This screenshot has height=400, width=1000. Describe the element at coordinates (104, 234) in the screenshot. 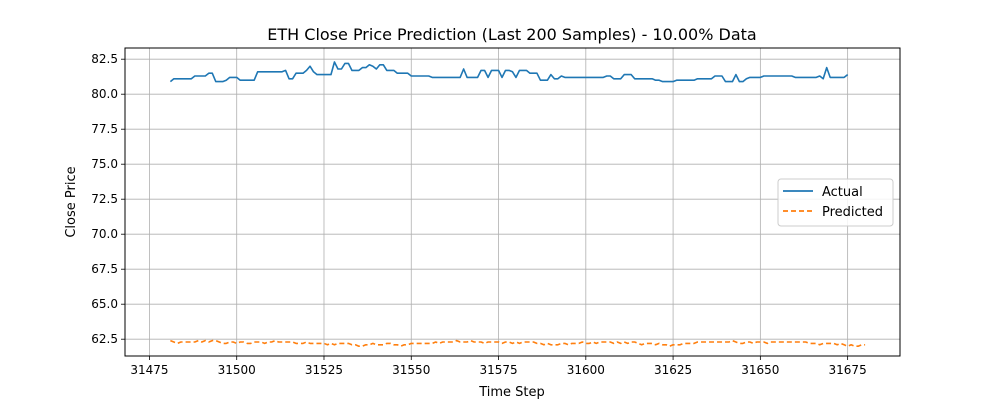

I see `y-tick-label: 70.0` at that location.